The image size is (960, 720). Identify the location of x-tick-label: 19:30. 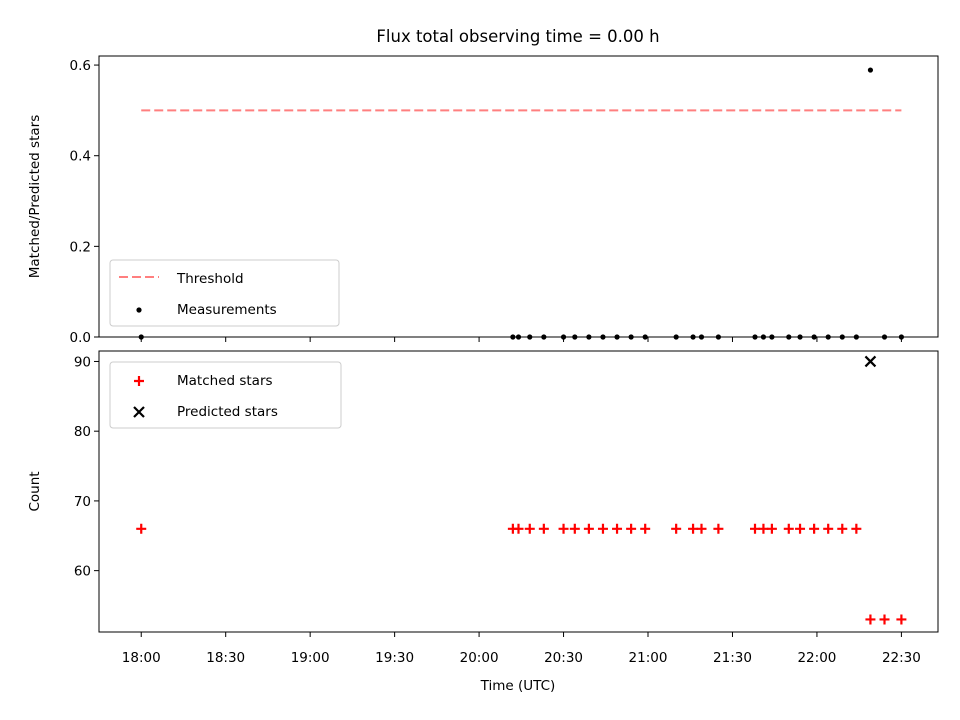
(394, 658).